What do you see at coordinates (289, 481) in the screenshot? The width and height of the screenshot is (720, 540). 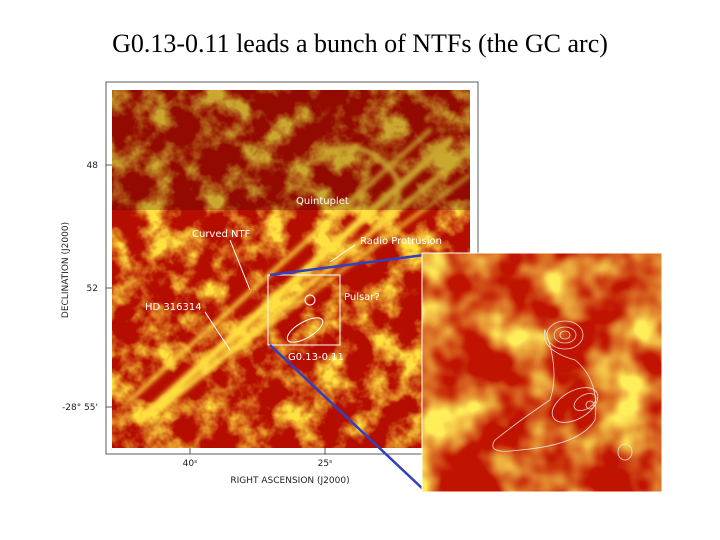 I see `x-axis-label: RIGHT ASCENSION (J2000)` at bounding box center [289, 481].